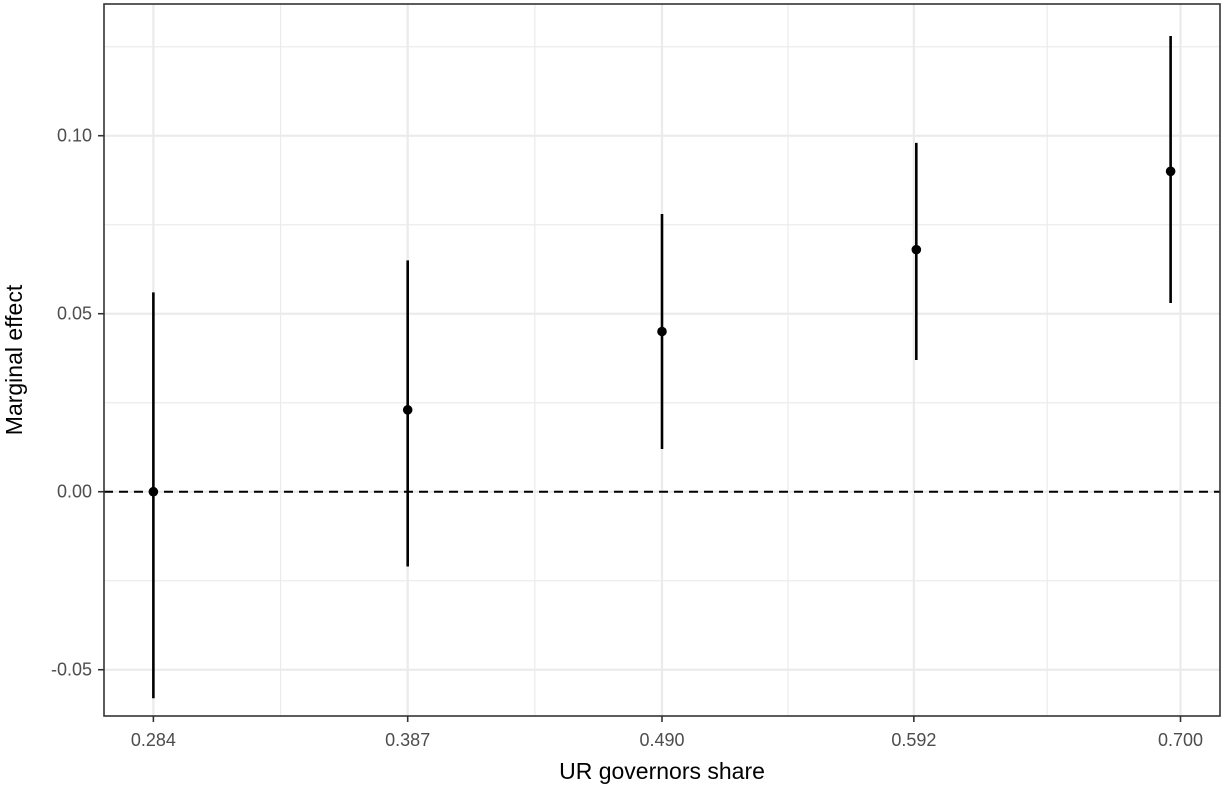 The image size is (1225, 789). I want to click on y-axis-ticks: -0.05 0.00 0.05 0.10, so click(77, 403).